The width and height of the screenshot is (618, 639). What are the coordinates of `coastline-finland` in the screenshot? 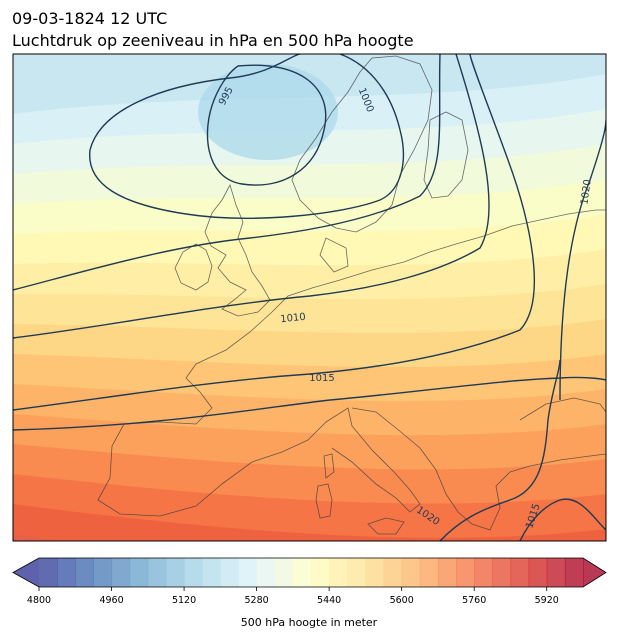 It's located at (446, 155).